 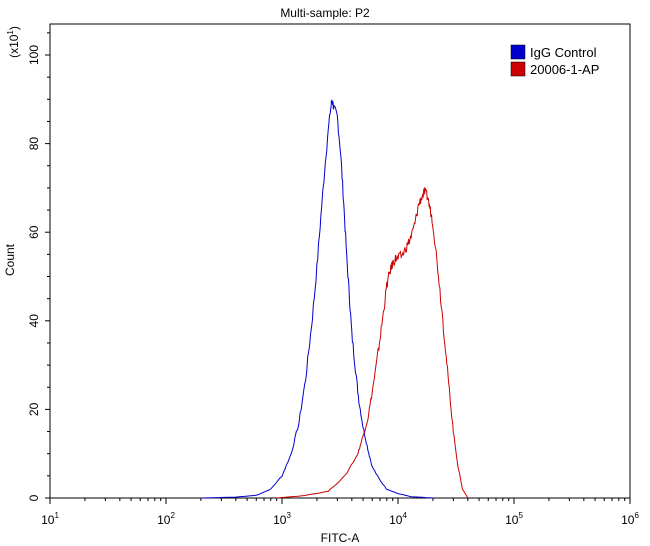 What do you see at coordinates (282, 519) in the screenshot?
I see `x-tick-label: 10³` at bounding box center [282, 519].